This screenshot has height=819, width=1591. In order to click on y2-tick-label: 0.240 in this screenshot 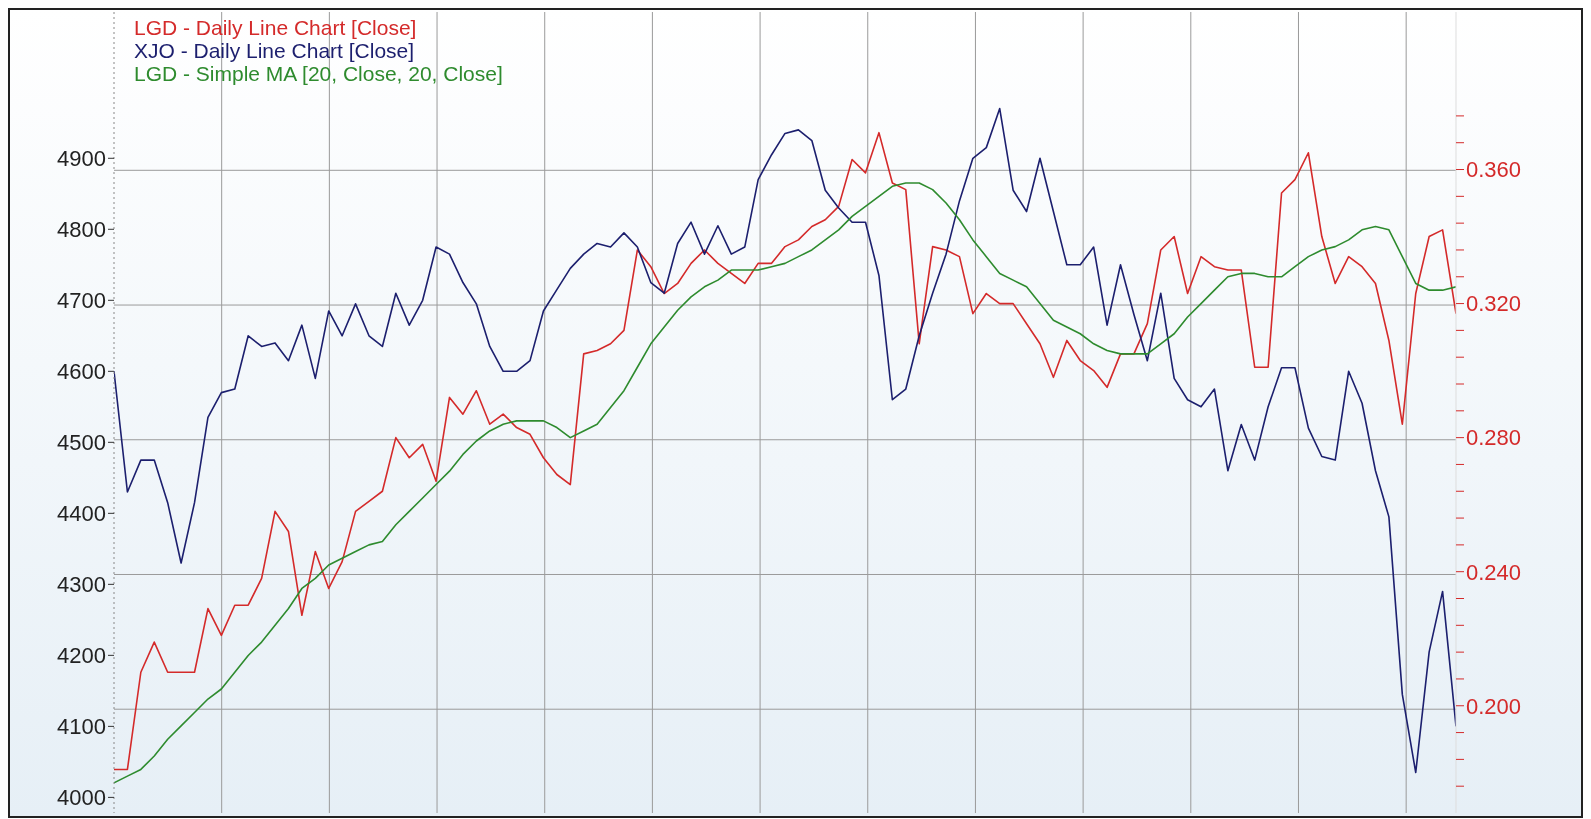, I will do `click(1494, 572)`.